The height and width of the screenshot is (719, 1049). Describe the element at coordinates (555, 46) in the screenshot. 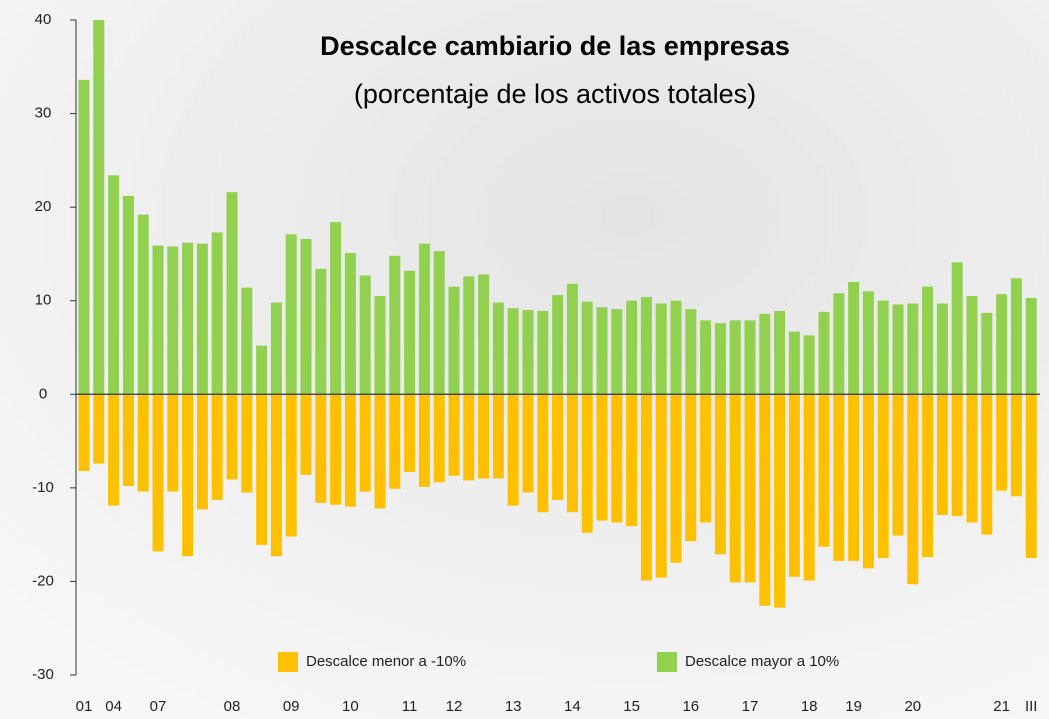

I see `chart-title: Descalce cambiario de las empresas` at that location.